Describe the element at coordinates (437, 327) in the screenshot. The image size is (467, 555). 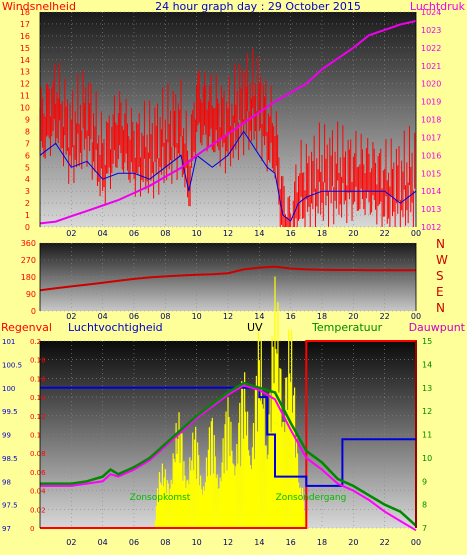
I see `dewpoint-label: Dauwpunt` at that location.